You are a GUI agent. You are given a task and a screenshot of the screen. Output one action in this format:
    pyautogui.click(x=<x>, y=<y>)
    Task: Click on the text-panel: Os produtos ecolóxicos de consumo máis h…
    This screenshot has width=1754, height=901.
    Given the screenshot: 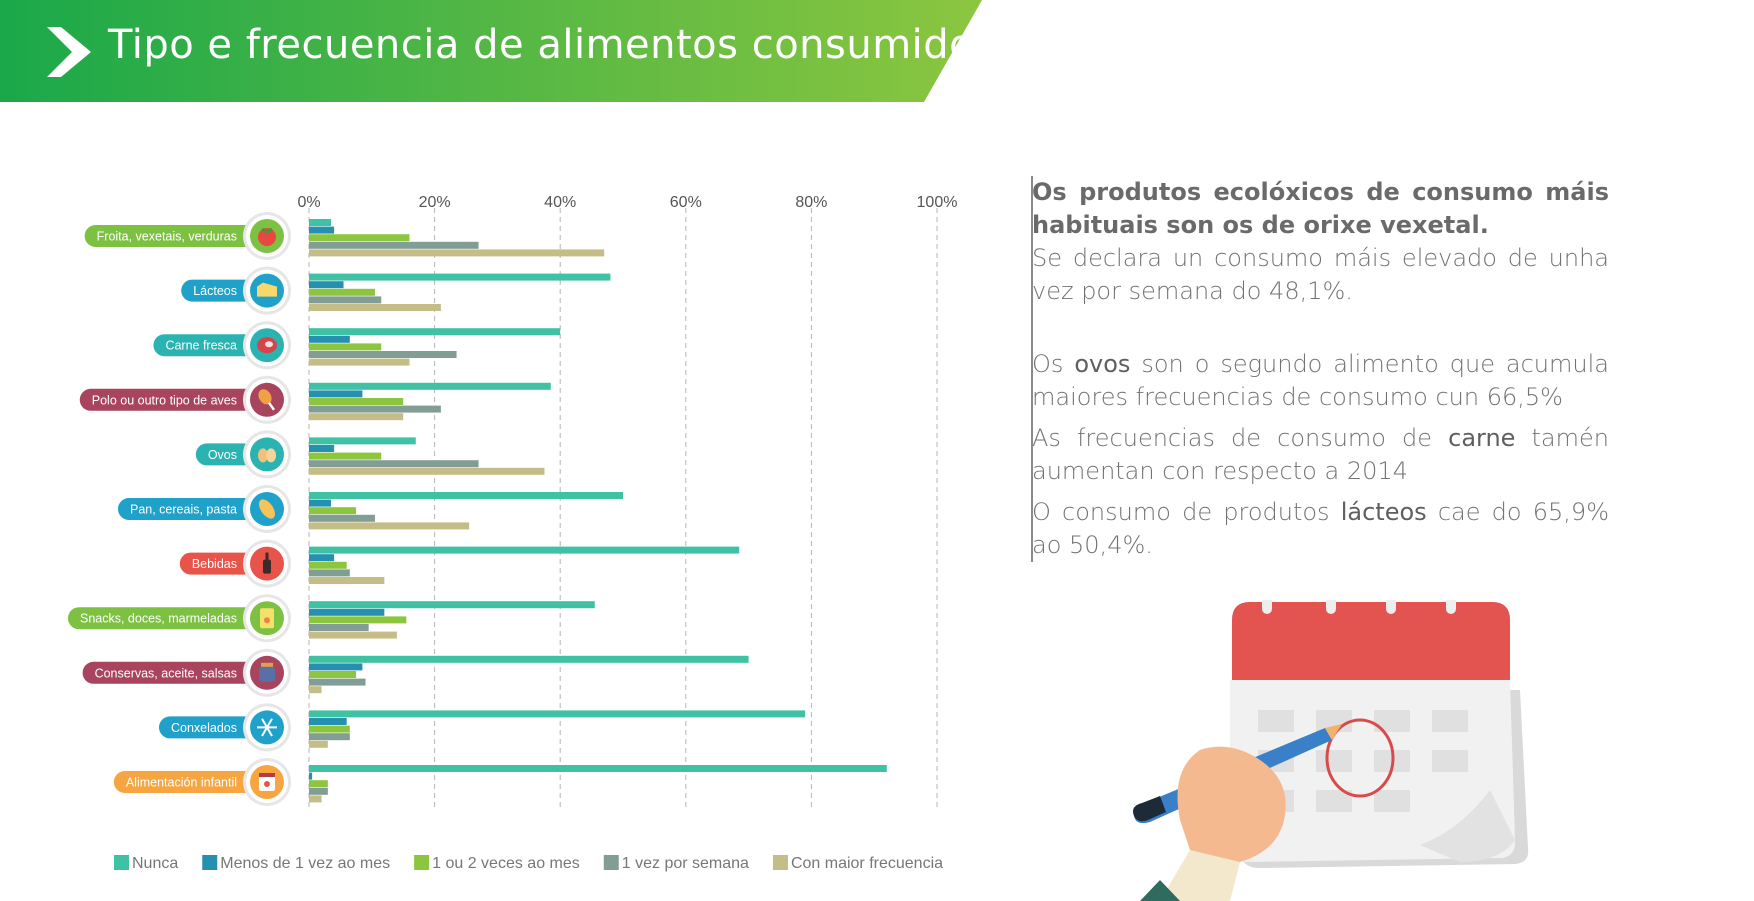 What is the action you would take?
    pyautogui.click(x=1320, y=369)
    